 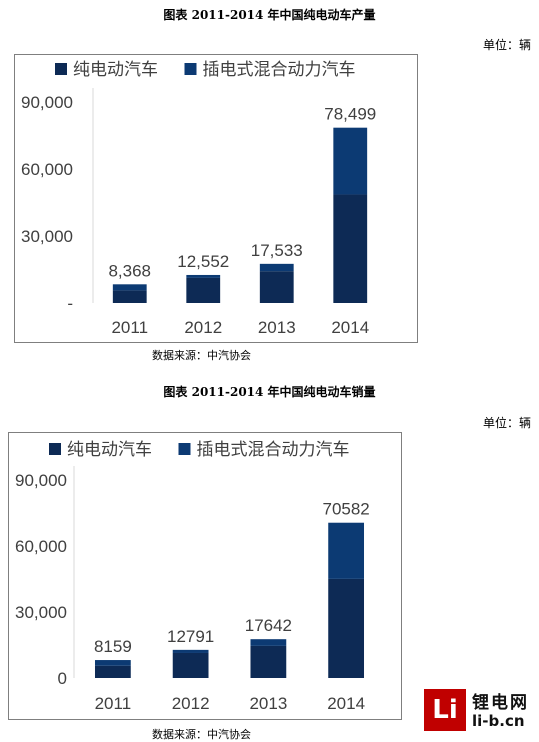 I want to click on total-label-2014: 78,499, so click(x=350, y=114).